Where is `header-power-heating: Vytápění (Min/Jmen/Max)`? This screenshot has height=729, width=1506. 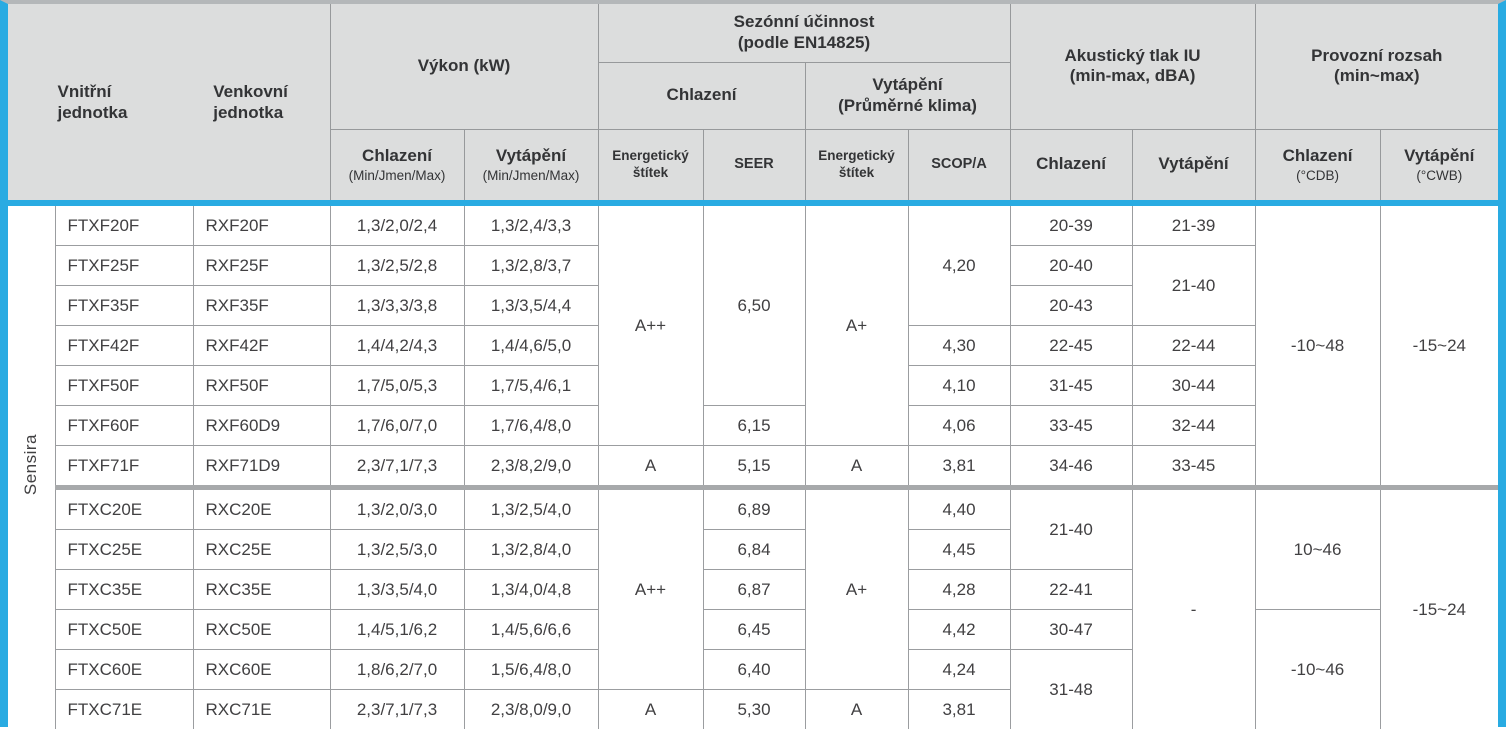 header-power-heating: Vytápění (Min/Jmen/Max) is located at coordinates (531, 166).